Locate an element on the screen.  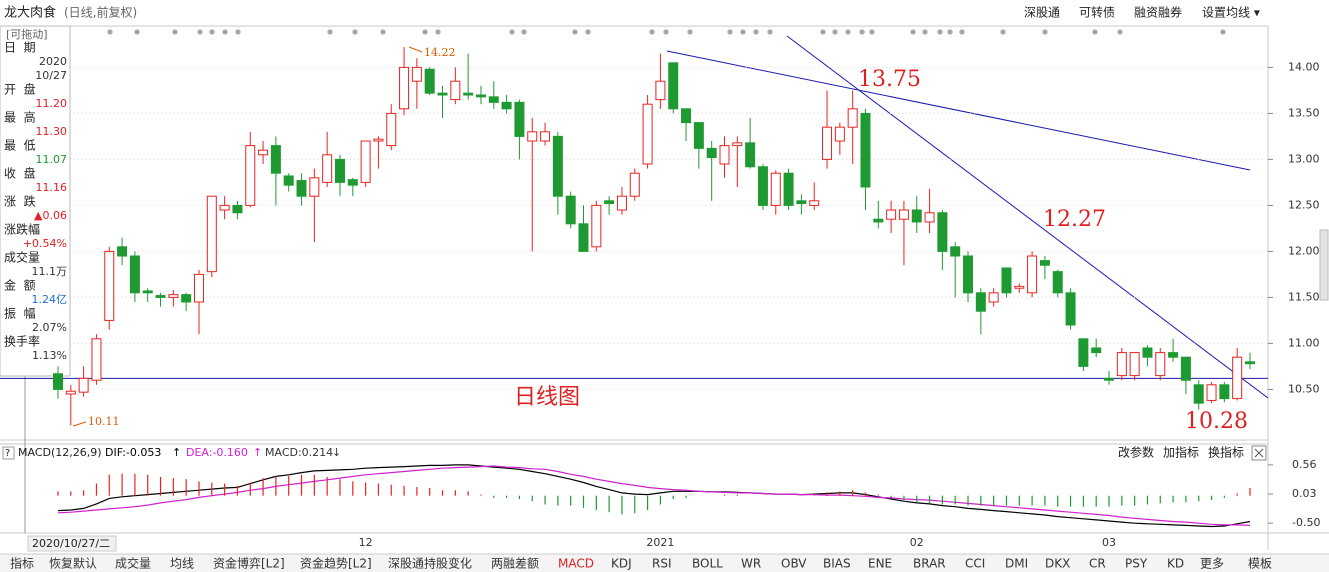
tab: 模板 is located at coordinates (1260, 564).